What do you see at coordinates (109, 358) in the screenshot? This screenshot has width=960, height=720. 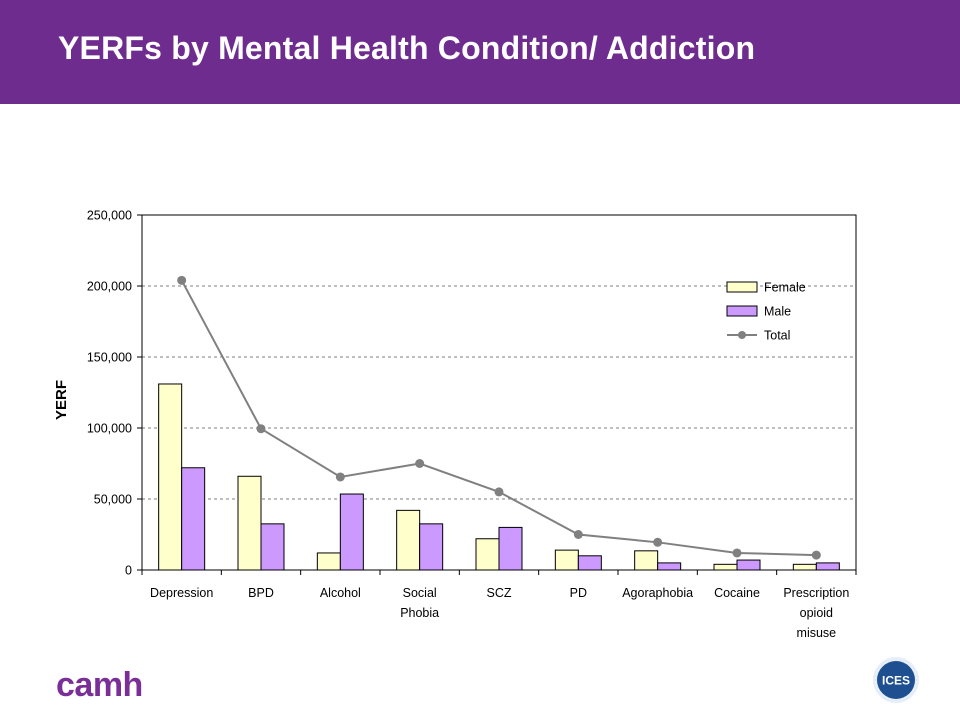 I see `y-tick-label: 150,000` at bounding box center [109, 358].